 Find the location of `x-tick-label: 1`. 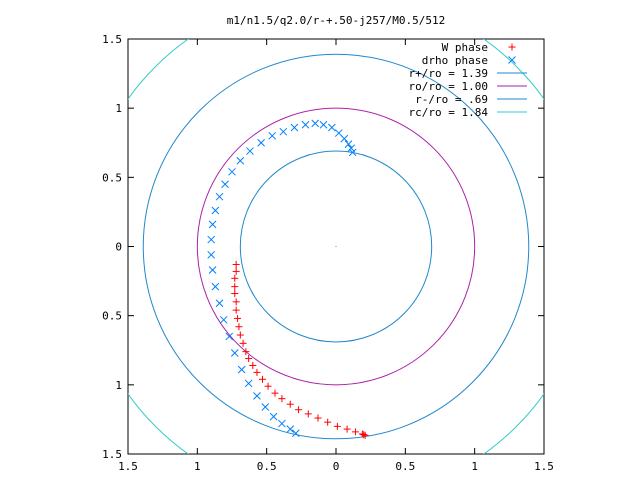

x-tick-label: 1 is located at coordinates (197, 466).